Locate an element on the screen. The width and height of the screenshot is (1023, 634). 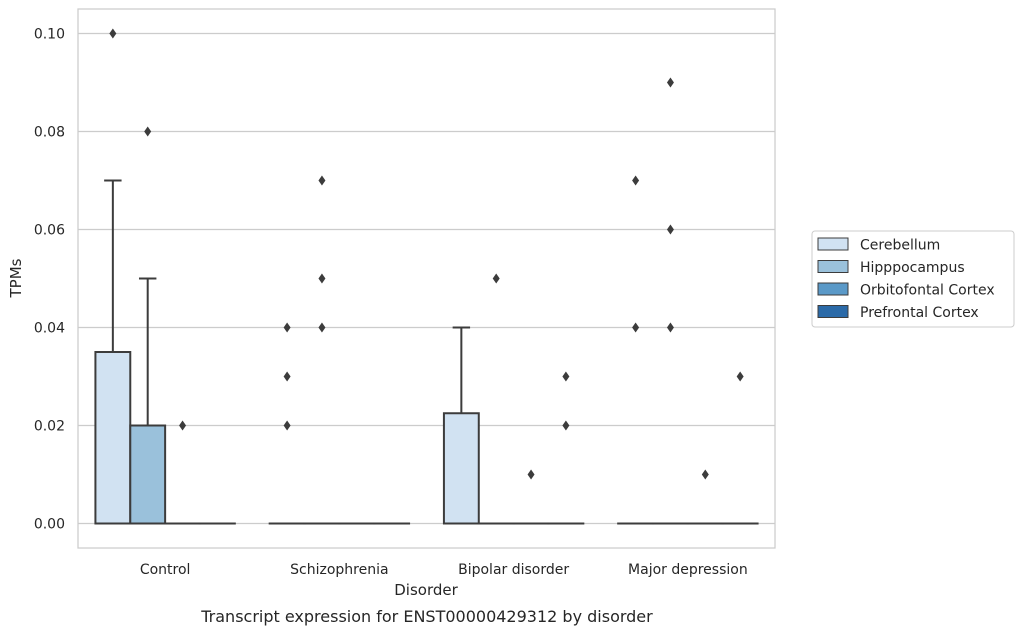
legend-item: Hipppocampus is located at coordinates (891, 268).